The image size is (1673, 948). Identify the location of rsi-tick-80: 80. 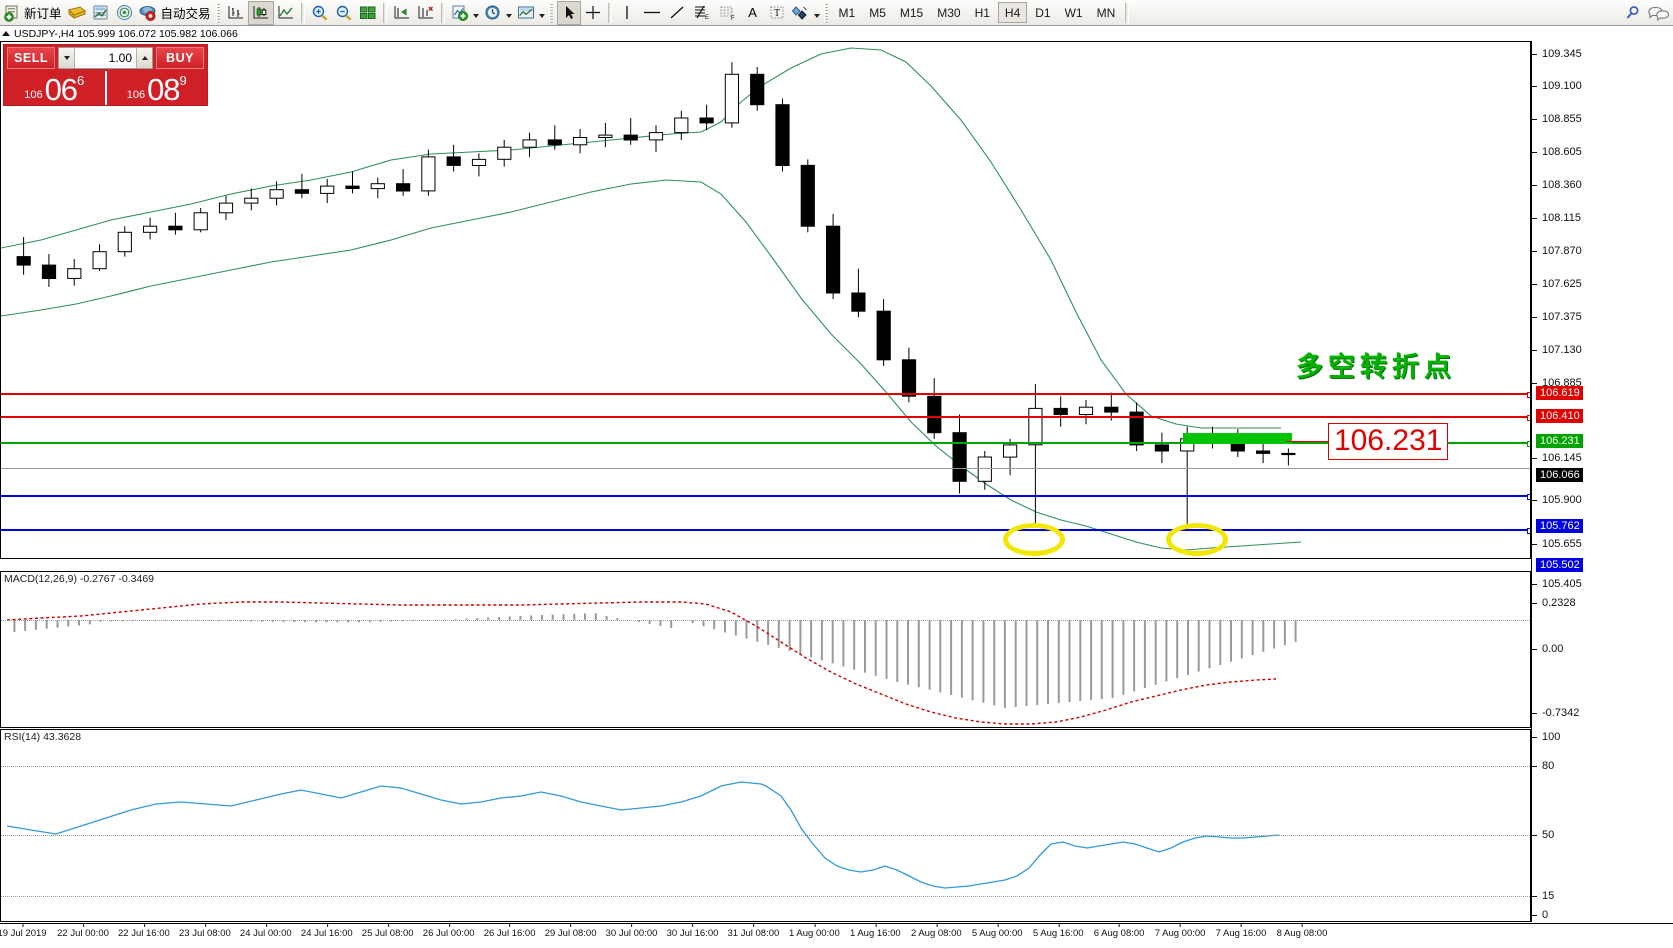
(1543, 766).